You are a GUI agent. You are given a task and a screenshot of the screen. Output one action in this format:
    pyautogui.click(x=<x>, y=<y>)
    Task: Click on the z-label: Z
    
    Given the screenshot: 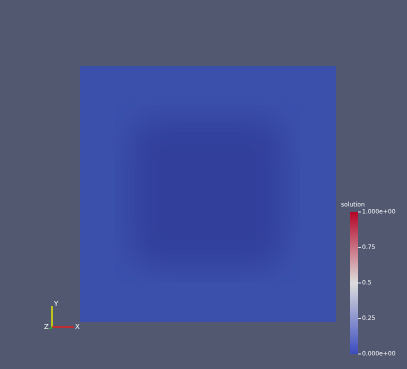 What is the action you would take?
    pyautogui.click(x=46, y=327)
    